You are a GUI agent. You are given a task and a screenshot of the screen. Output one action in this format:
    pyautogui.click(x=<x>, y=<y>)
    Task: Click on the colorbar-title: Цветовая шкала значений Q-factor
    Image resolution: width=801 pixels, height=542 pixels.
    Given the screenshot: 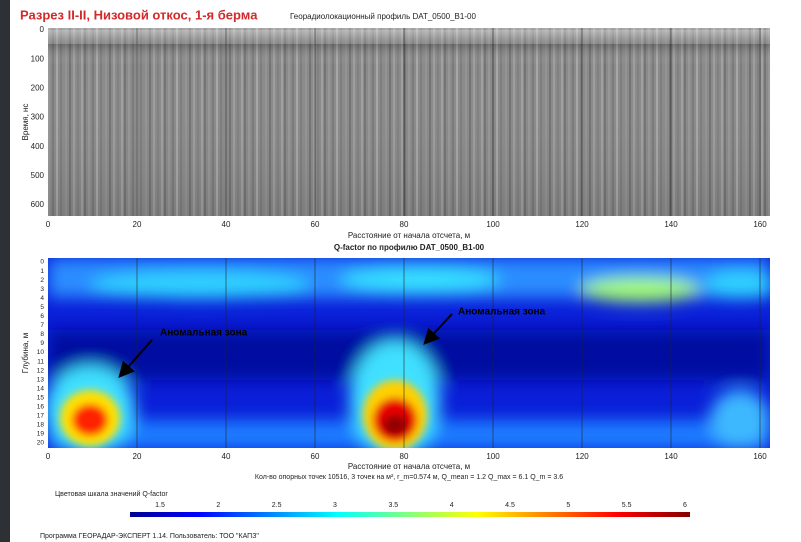 What is the action you would take?
    pyautogui.click(x=111, y=494)
    